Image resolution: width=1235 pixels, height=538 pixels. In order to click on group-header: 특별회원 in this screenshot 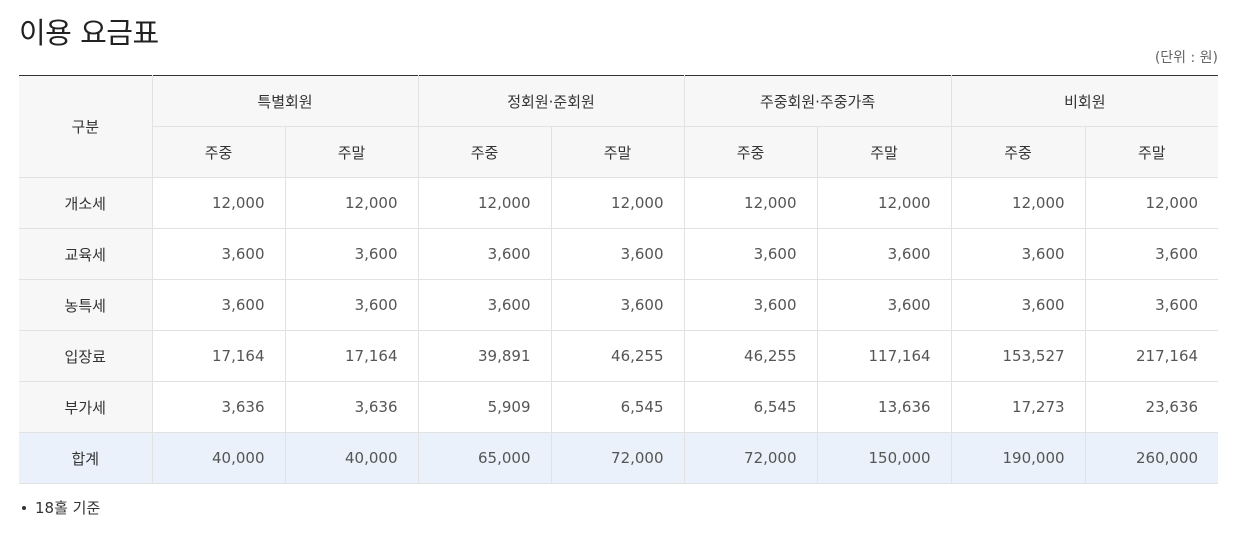, I will do `click(285, 101)`.